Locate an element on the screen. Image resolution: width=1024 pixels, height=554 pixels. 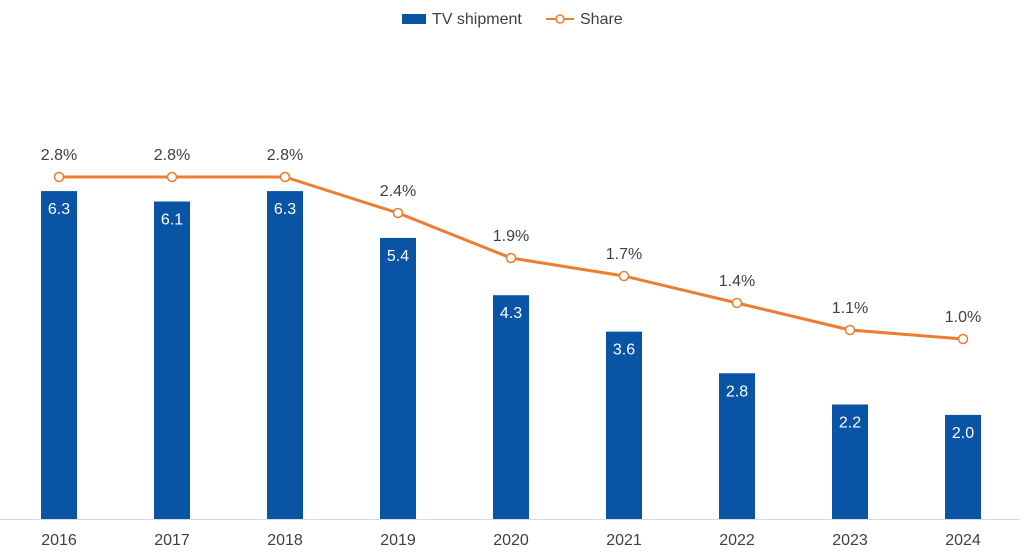
bar-label-2023: 2.2 is located at coordinates (850, 422).